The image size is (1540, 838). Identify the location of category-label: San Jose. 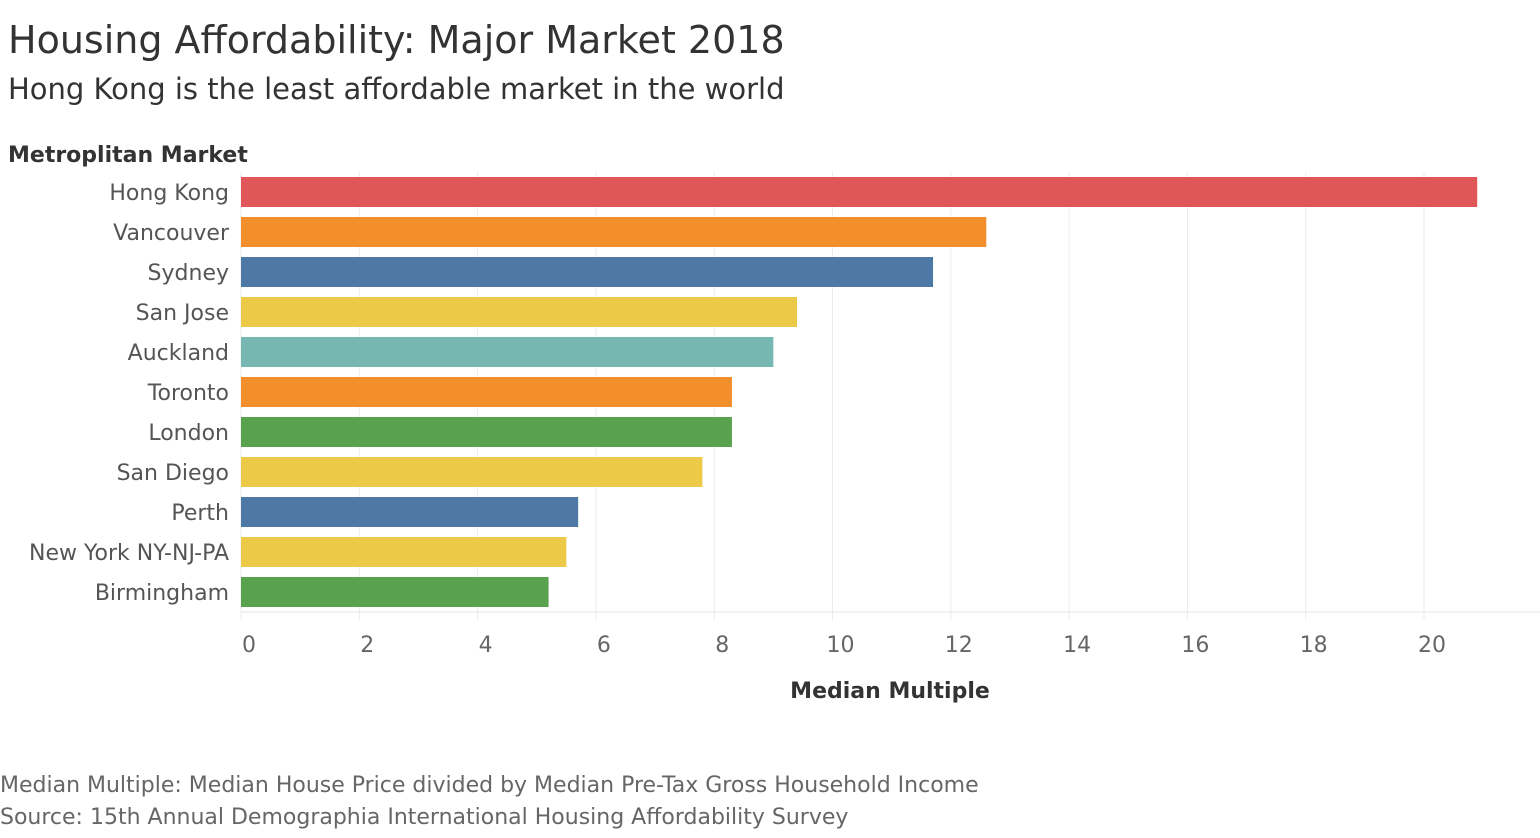
(182, 313).